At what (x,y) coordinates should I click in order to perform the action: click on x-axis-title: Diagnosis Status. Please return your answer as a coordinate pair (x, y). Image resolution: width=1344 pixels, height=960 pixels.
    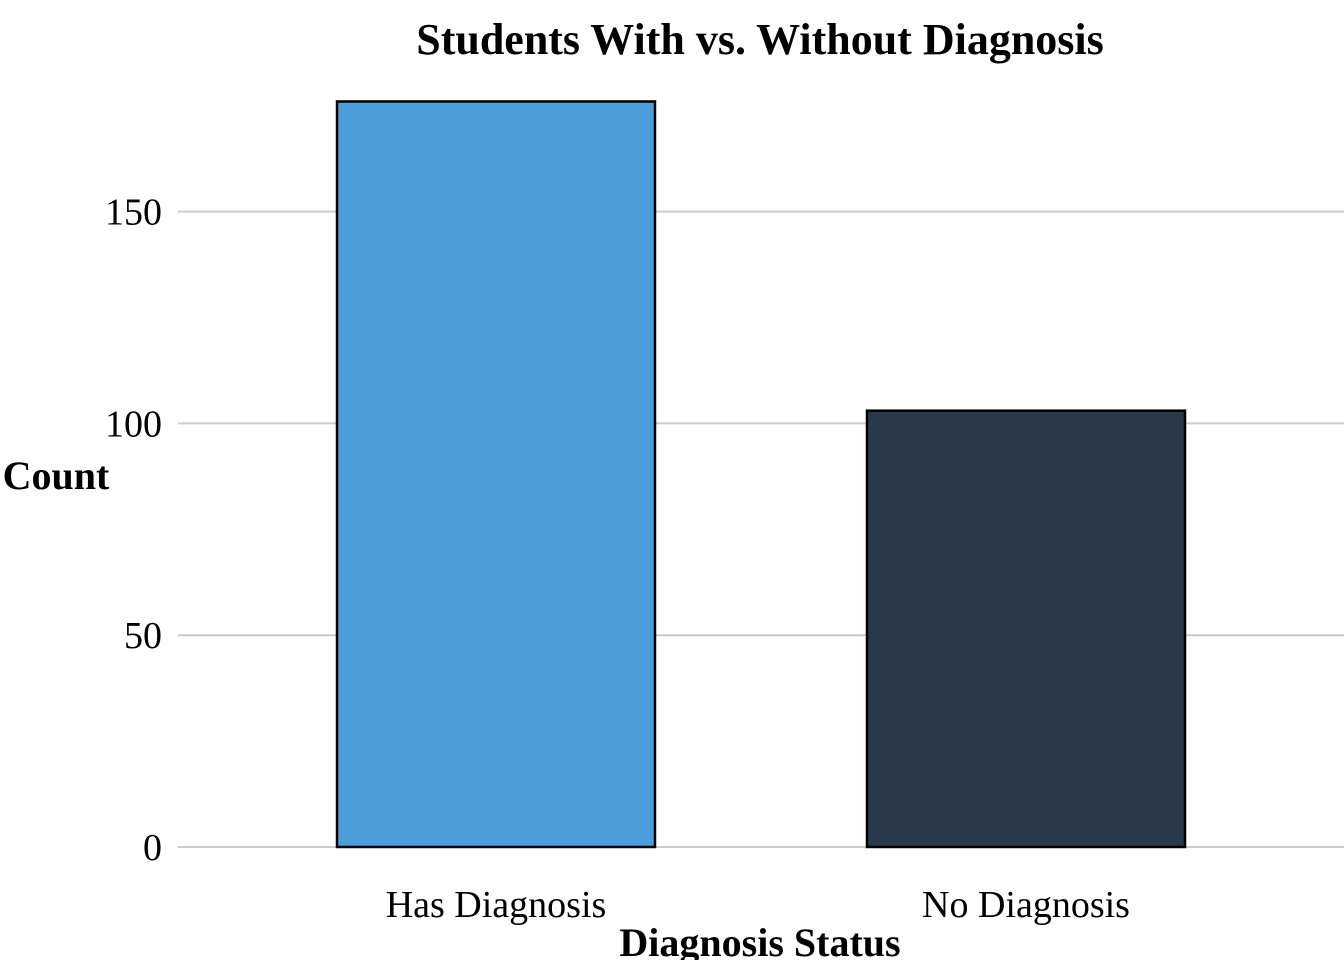
    Looking at the image, I should click on (759, 940).